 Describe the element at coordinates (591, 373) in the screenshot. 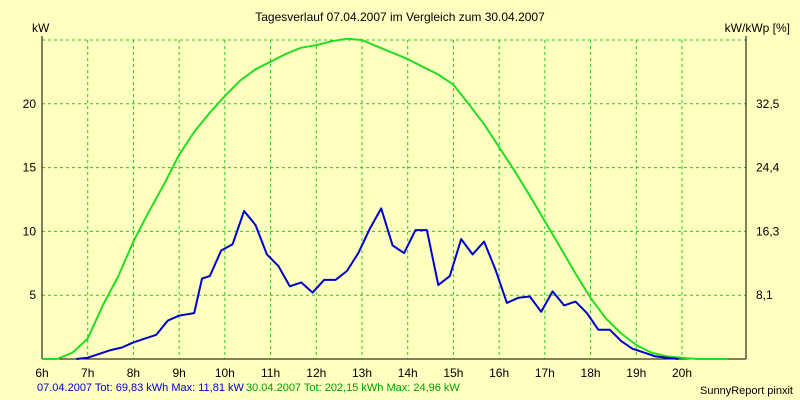

I see `x-tick-label: 18h` at that location.